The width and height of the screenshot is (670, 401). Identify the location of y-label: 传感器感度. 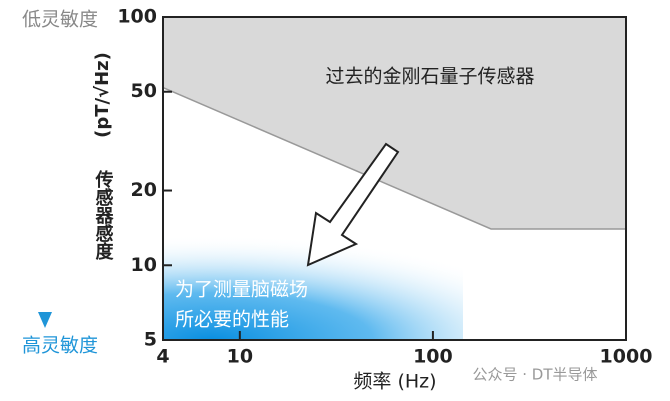
(104, 215).